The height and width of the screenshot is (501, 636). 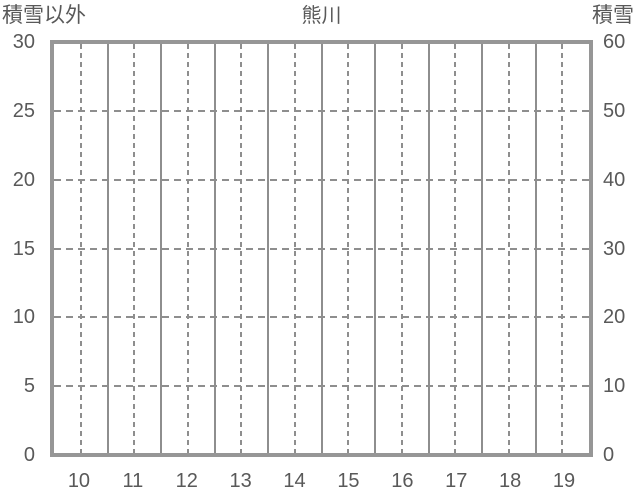 What do you see at coordinates (321, 16) in the screenshot?
I see `chart-title: 熊川` at bounding box center [321, 16].